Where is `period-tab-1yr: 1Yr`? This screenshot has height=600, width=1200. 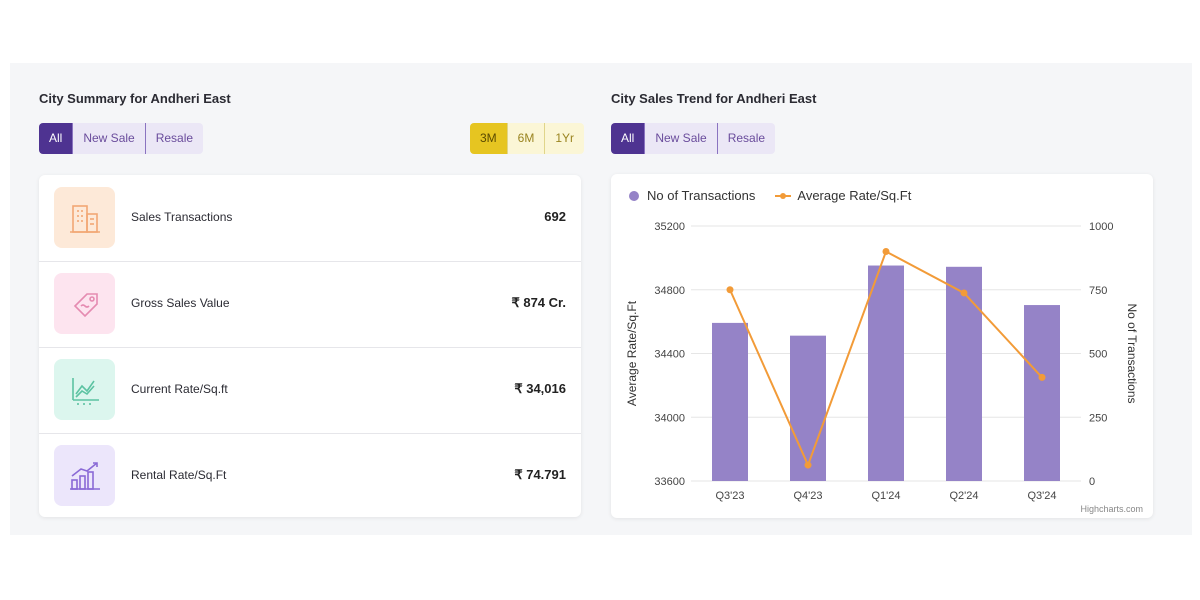 period-tab-1yr: 1Yr is located at coordinates (565, 138).